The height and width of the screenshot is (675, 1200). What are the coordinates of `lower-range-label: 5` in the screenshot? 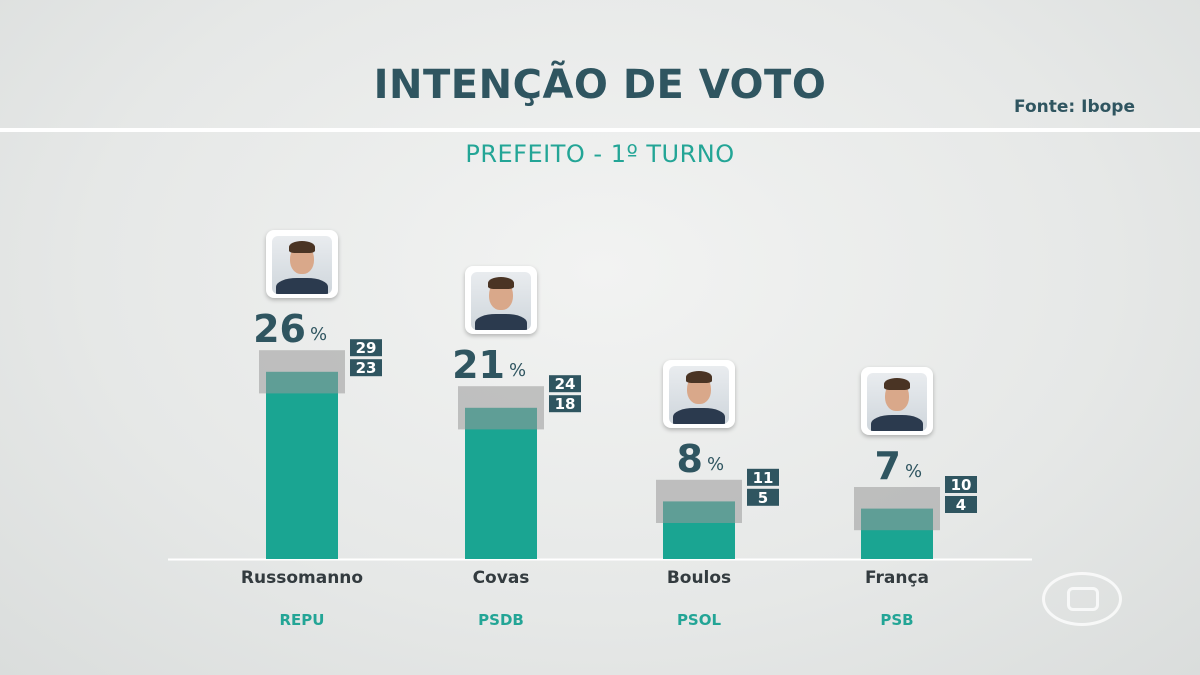 It's located at (763, 498).